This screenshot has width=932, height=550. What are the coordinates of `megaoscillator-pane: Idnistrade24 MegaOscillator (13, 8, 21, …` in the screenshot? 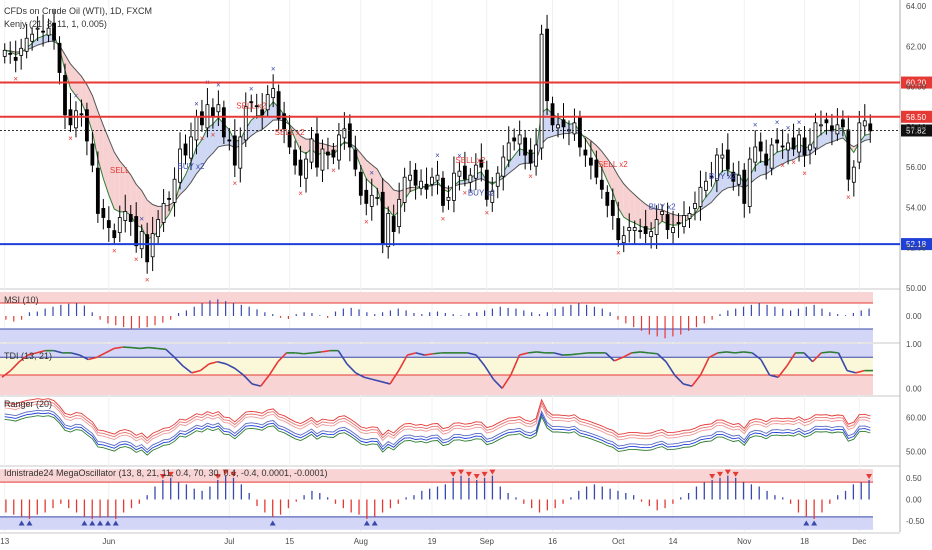 It's located at (436, 499).